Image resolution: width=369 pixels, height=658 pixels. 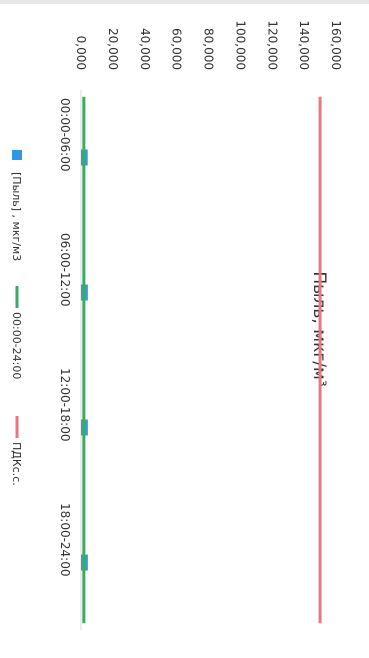 What do you see at coordinates (65, 135) in the screenshot?
I see `x-tick-label: 00:00-06:00` at bounding box center [65, 135].